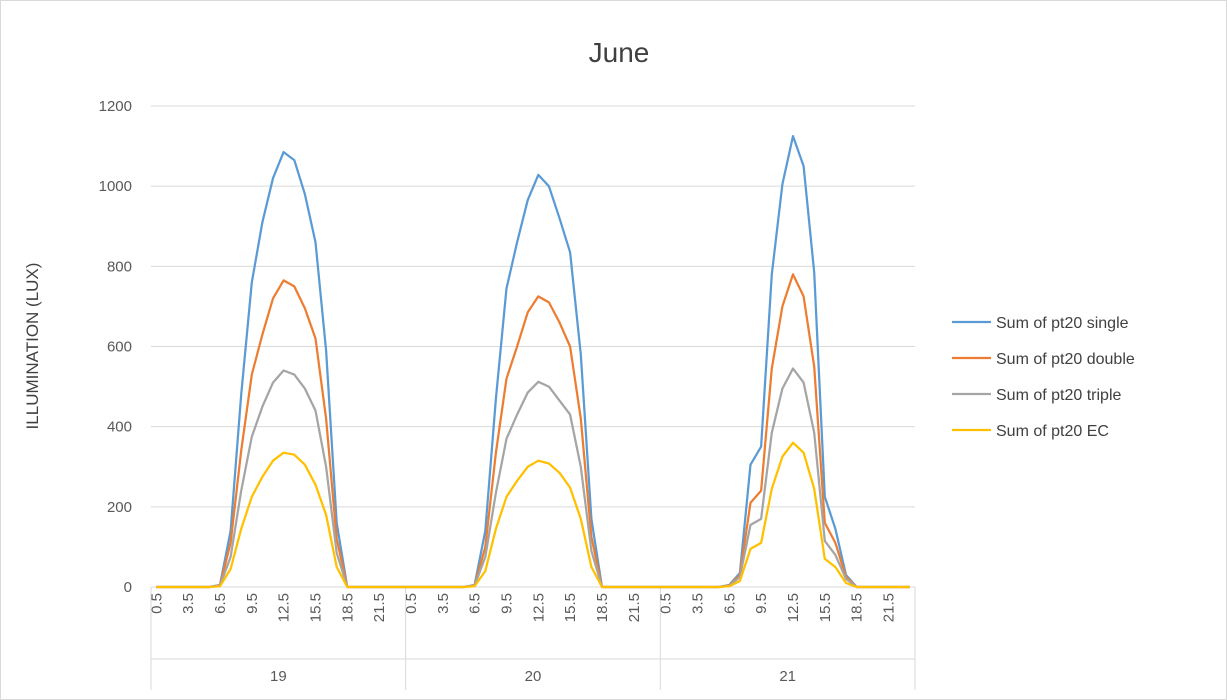 The width and height of the screenshot is (1227, 700). What do you see at coordinates (1062, 323) in the screenshot?
I see `legend-label: Sum of pt20 single` at bounding box center [1062, 323].